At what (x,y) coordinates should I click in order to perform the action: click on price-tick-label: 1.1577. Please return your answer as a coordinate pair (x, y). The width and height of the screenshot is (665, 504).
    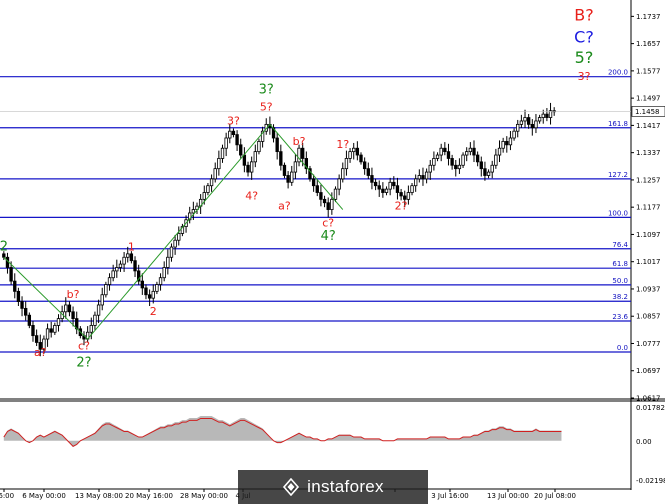
    Looking at the image, I should click on (648, 71).